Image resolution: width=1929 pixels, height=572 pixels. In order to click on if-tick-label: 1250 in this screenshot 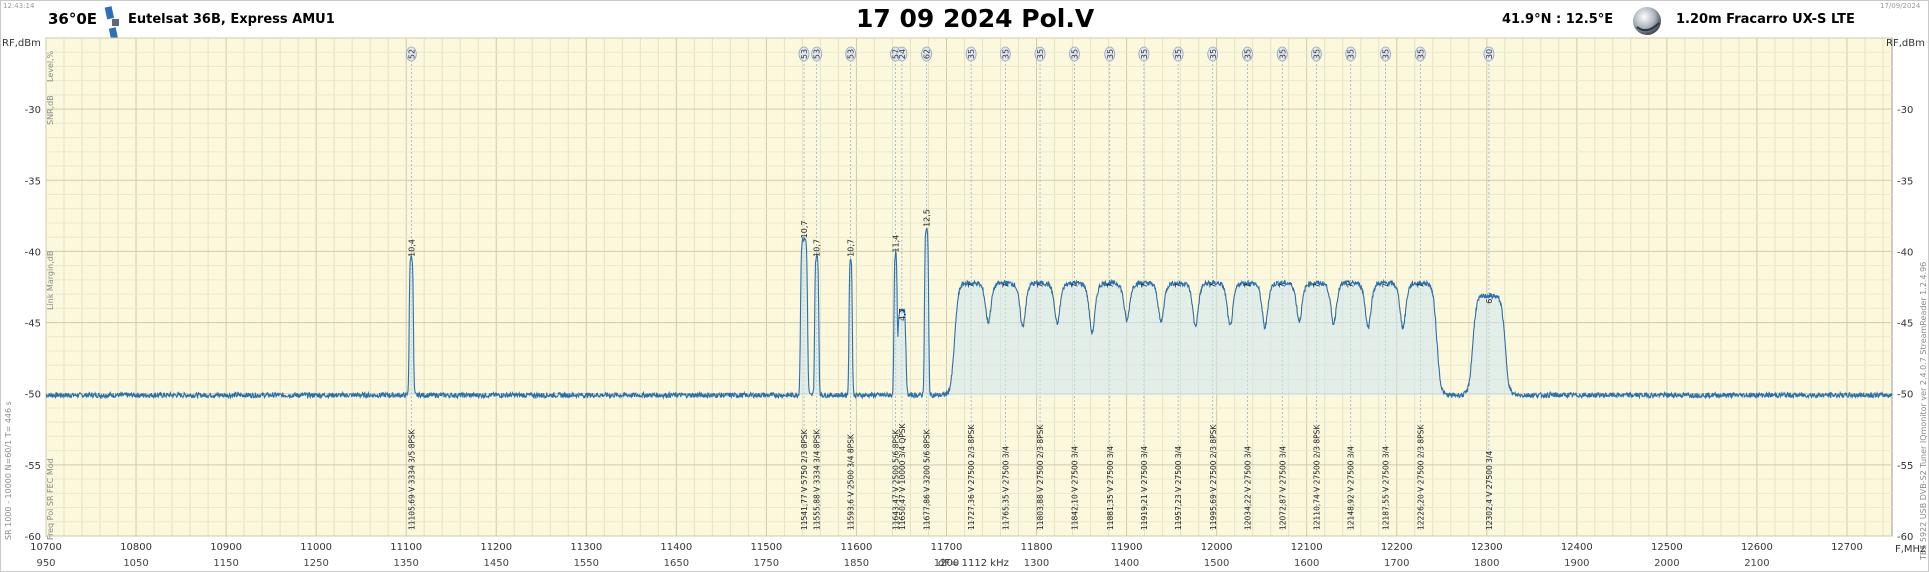, I will do `click(315, 563)`.